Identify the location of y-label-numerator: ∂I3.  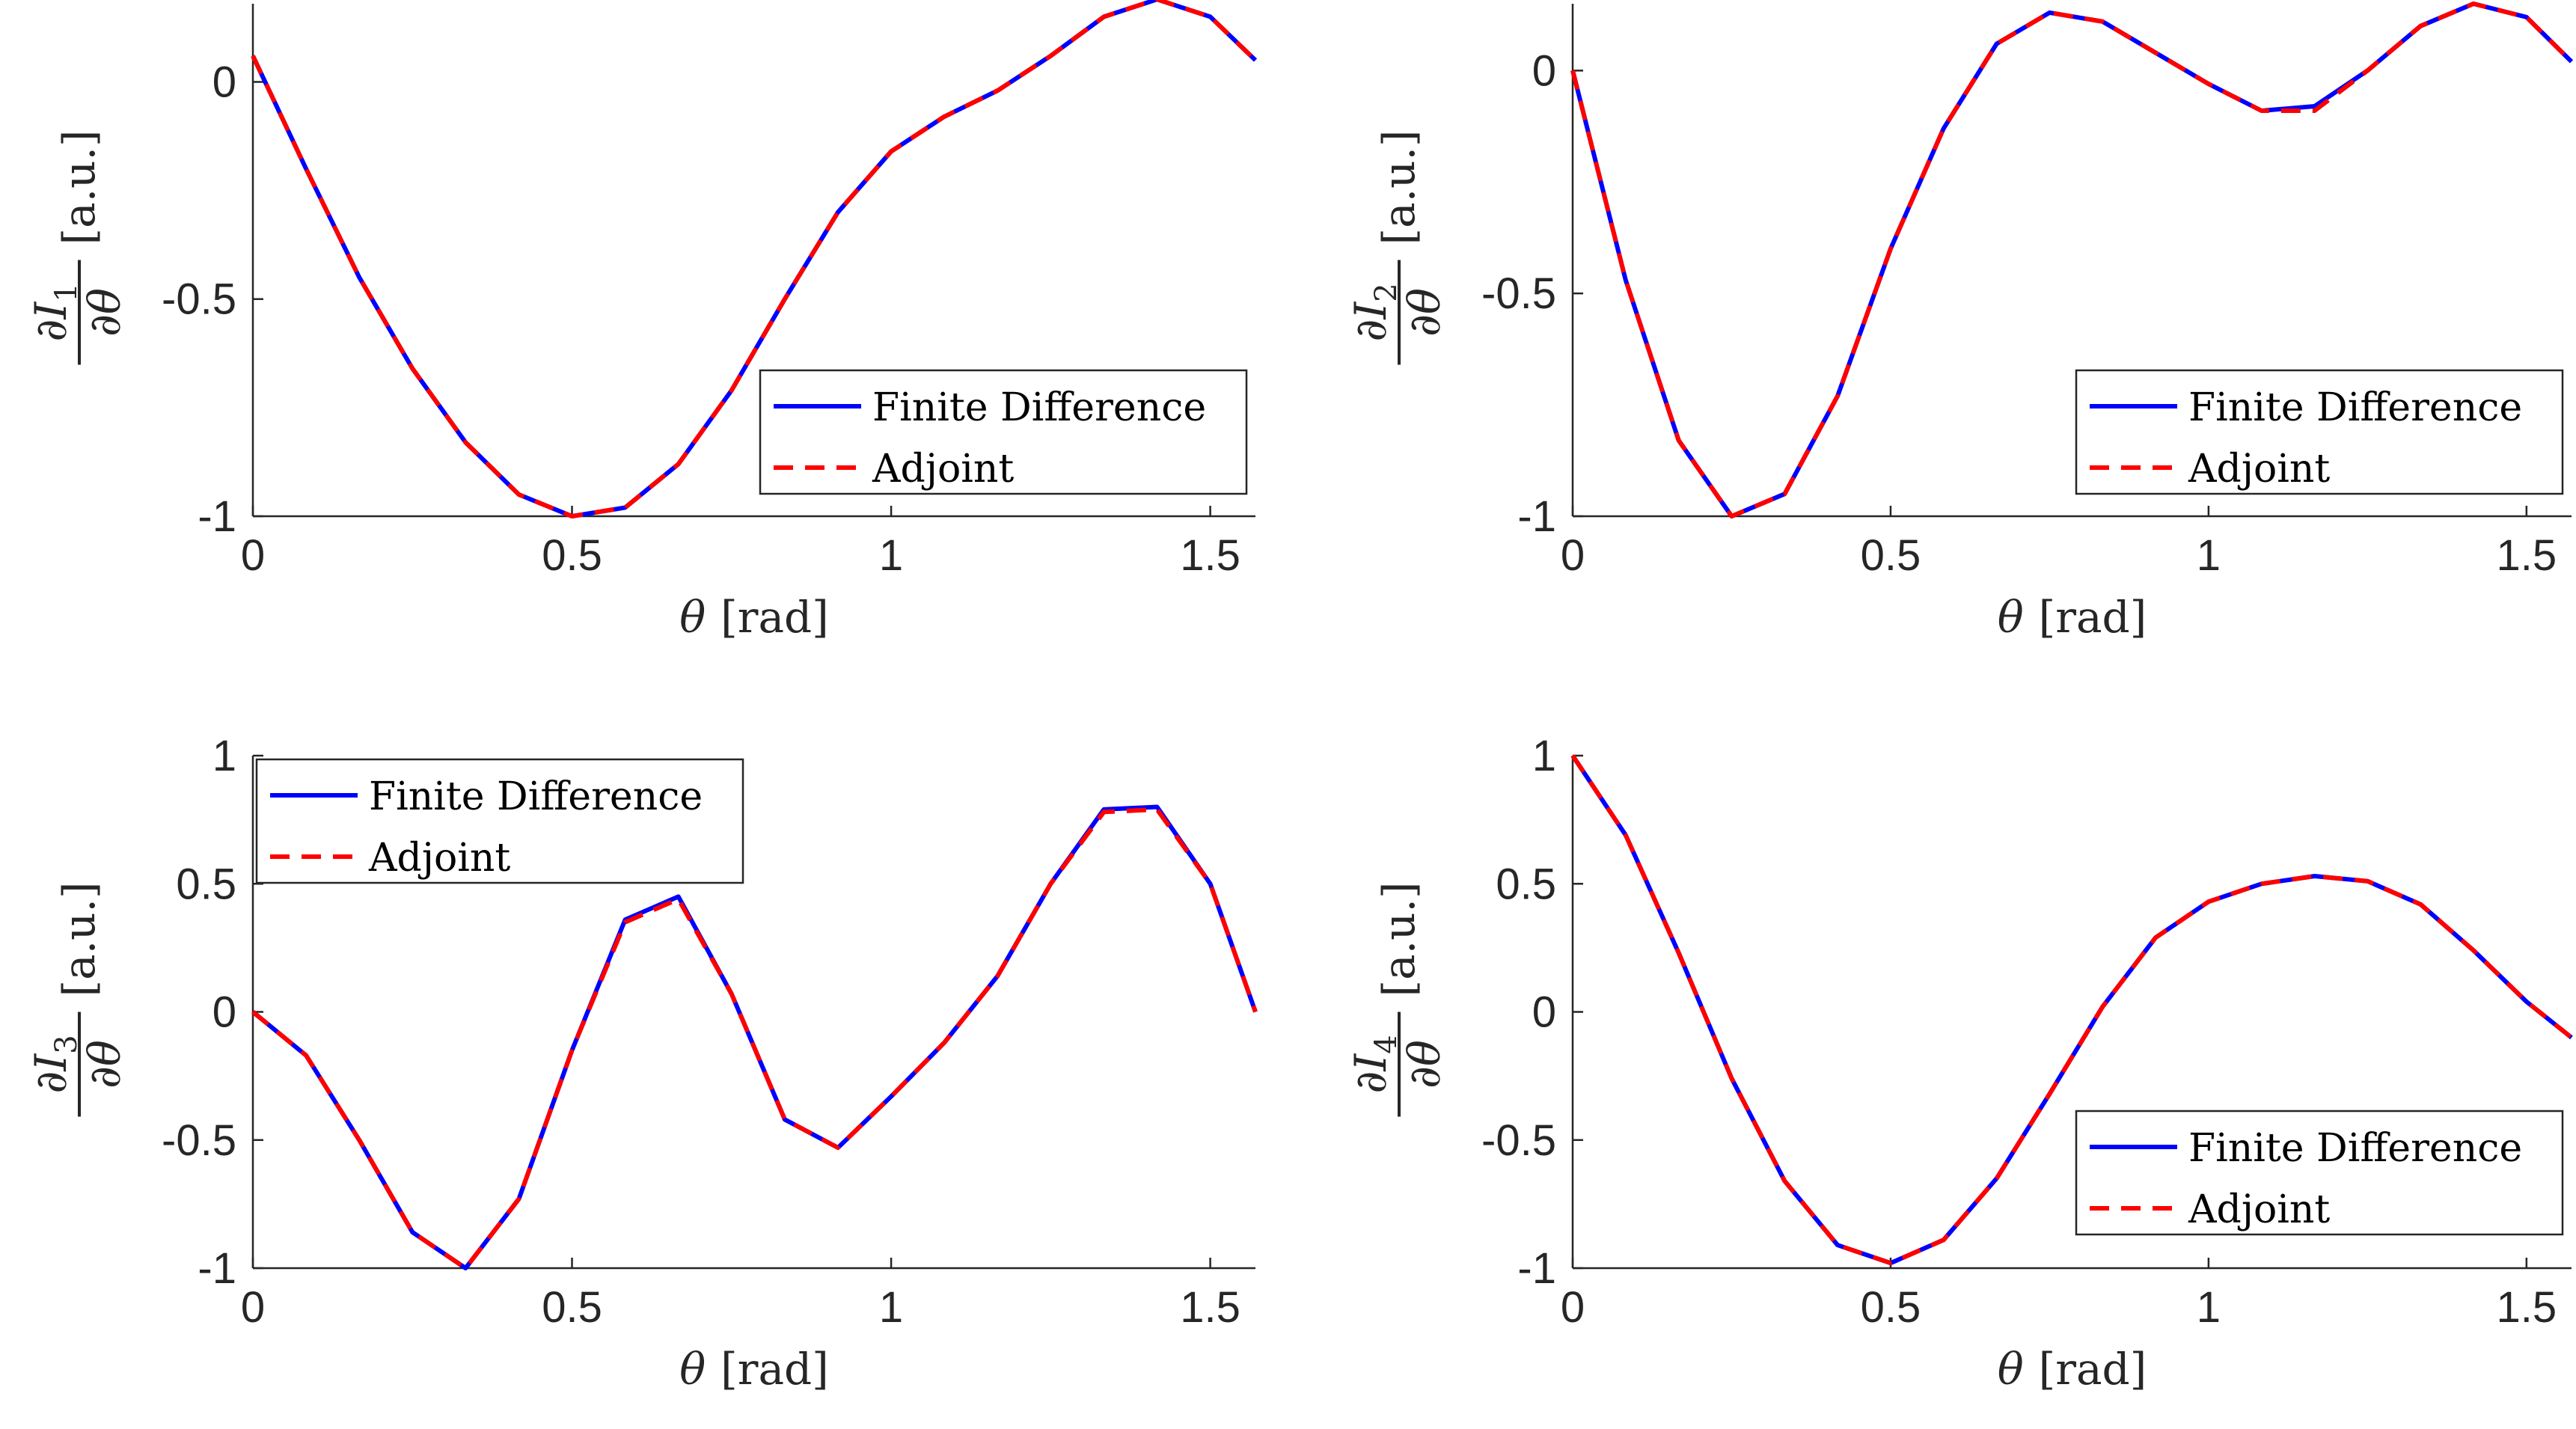
(55, 1064).